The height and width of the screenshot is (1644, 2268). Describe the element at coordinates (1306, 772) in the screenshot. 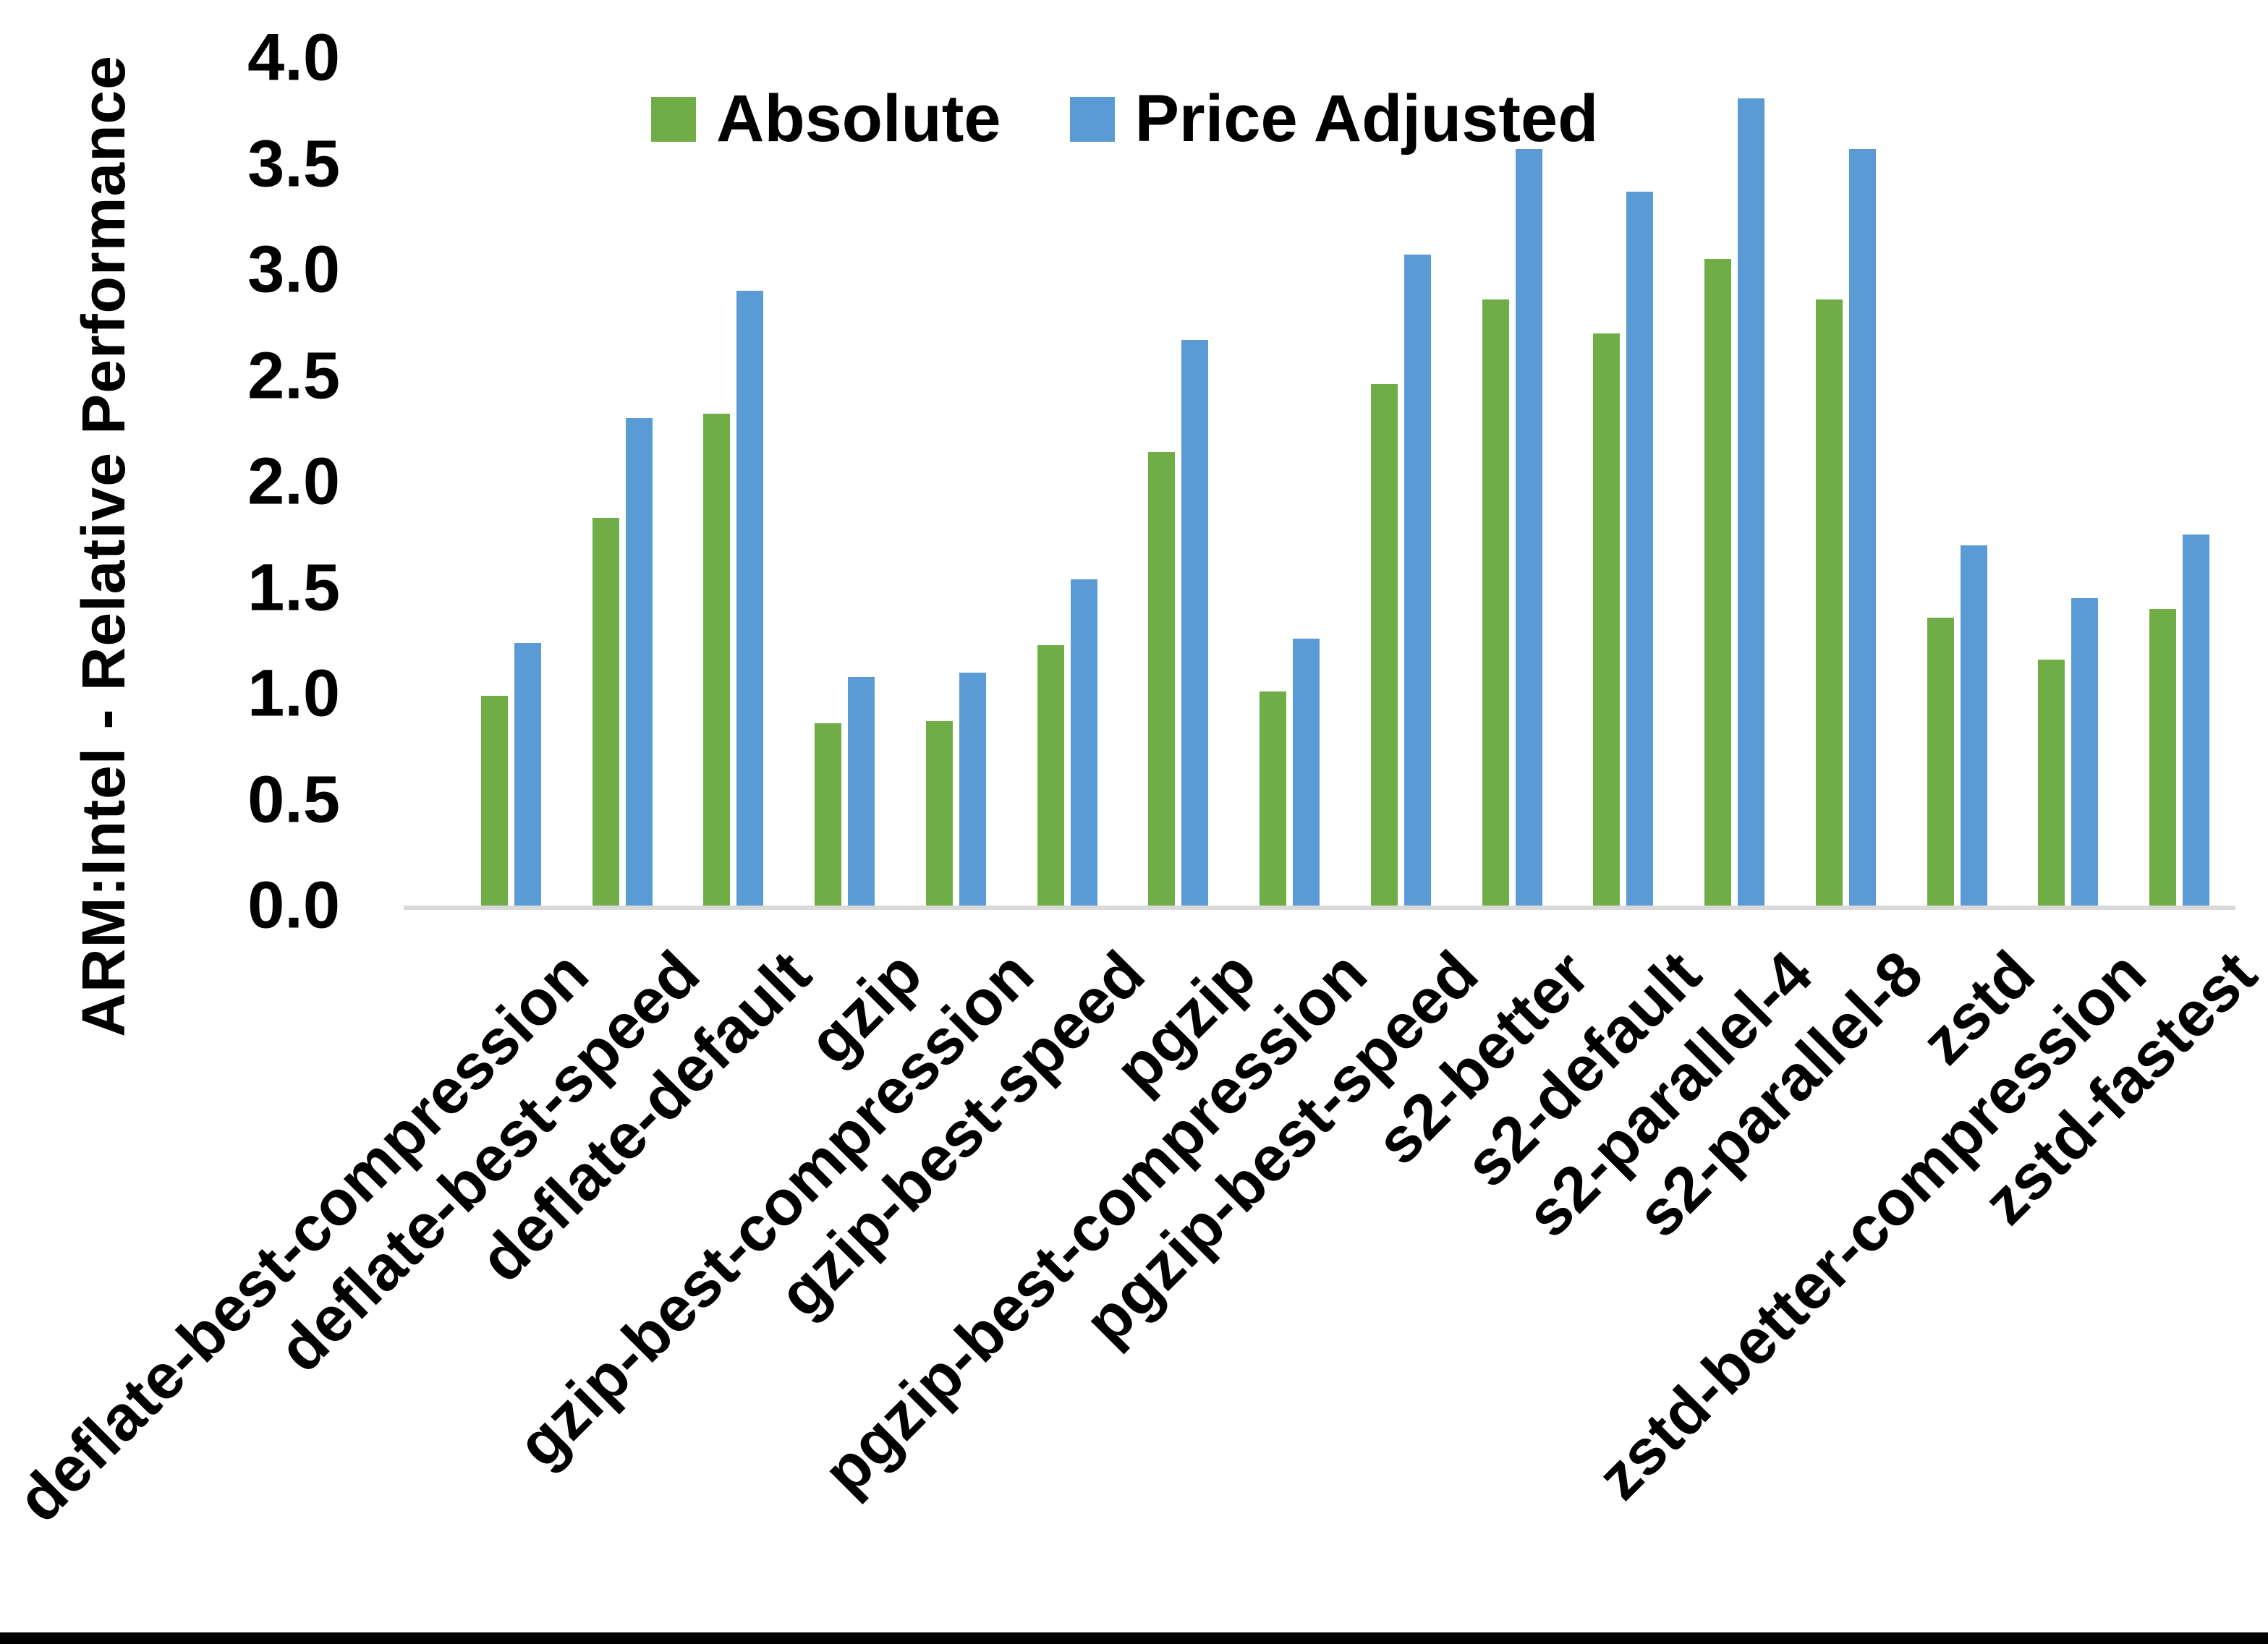

I see `bar-pgzip-best-compression-price-adjusted` at that location.